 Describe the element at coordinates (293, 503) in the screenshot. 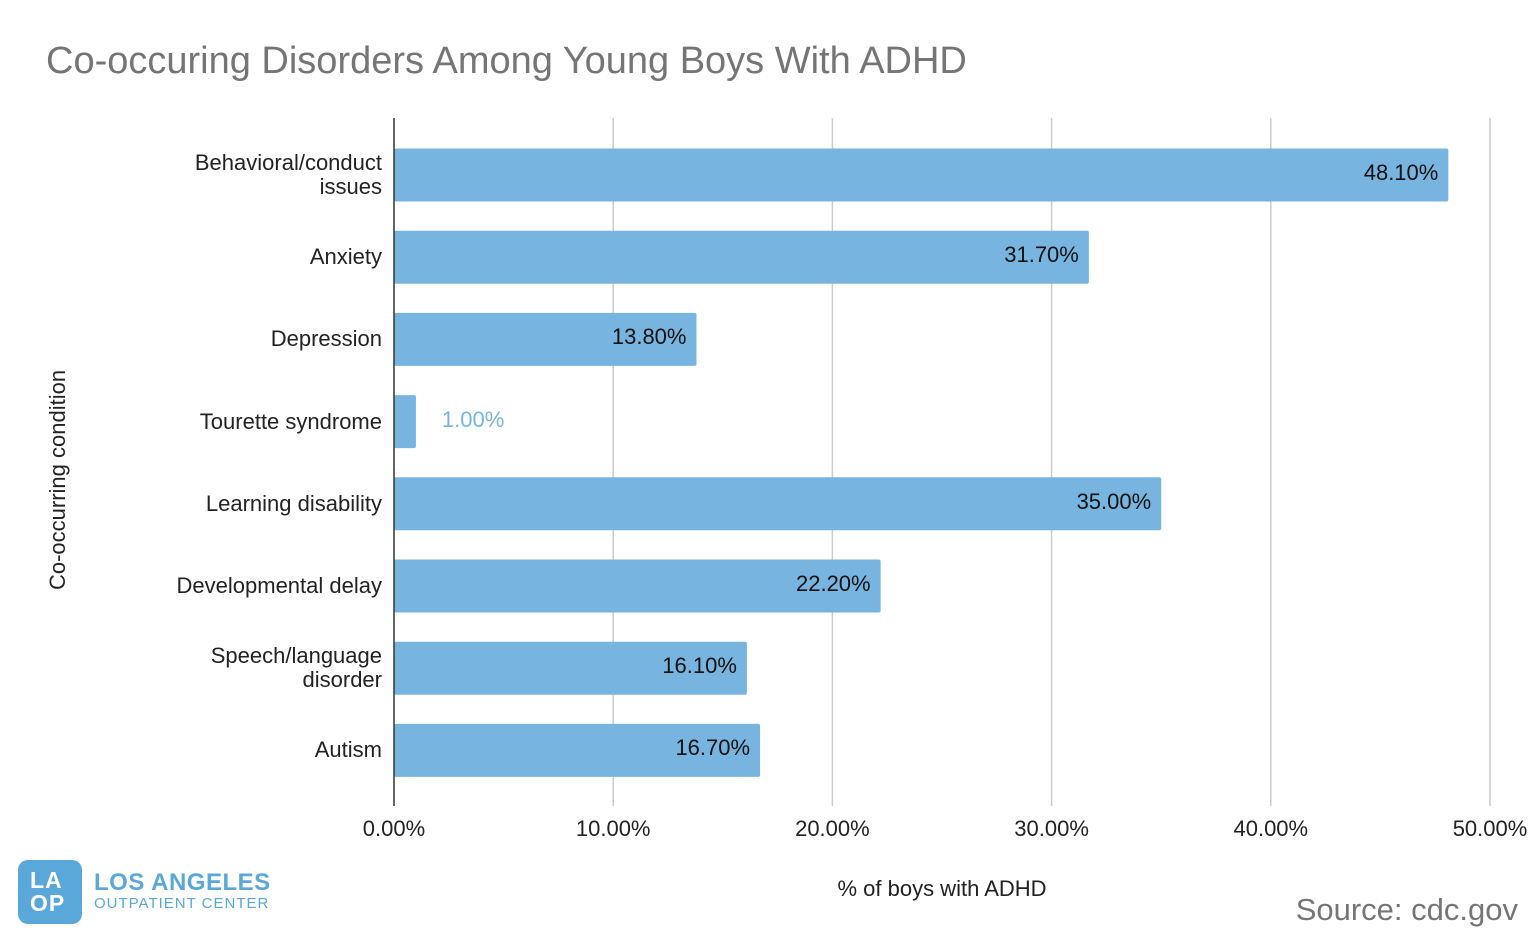

I see `category-label: Learning disability` at that location.